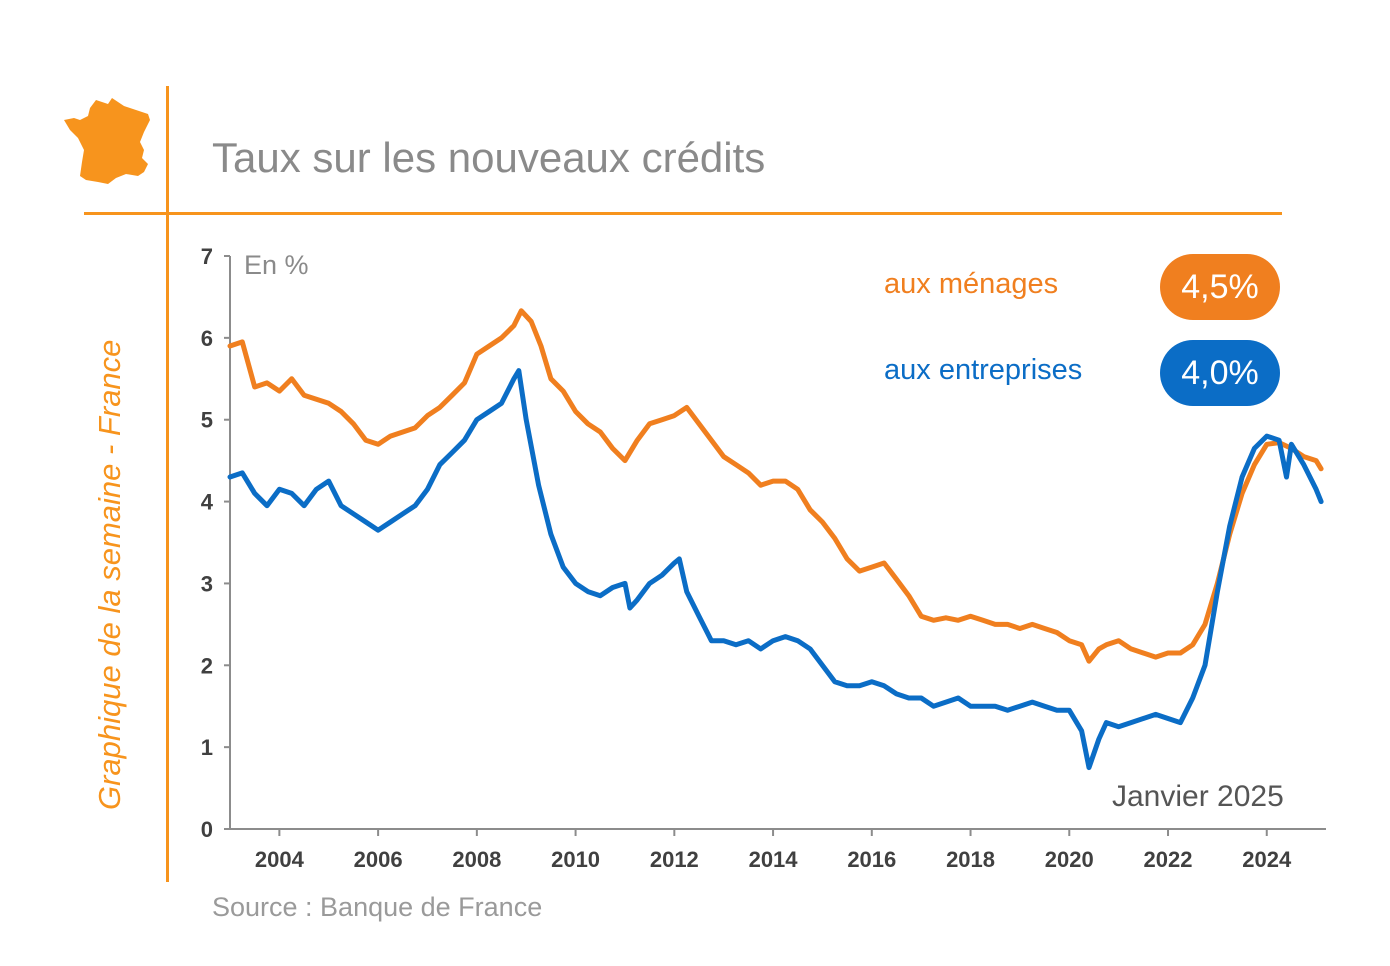 This screenshot has height=966, width=1390. What do you see at coordinates (207, 583) in the screenshot?
I see `y-tick-label: 3` at bounding box center [207, 583].